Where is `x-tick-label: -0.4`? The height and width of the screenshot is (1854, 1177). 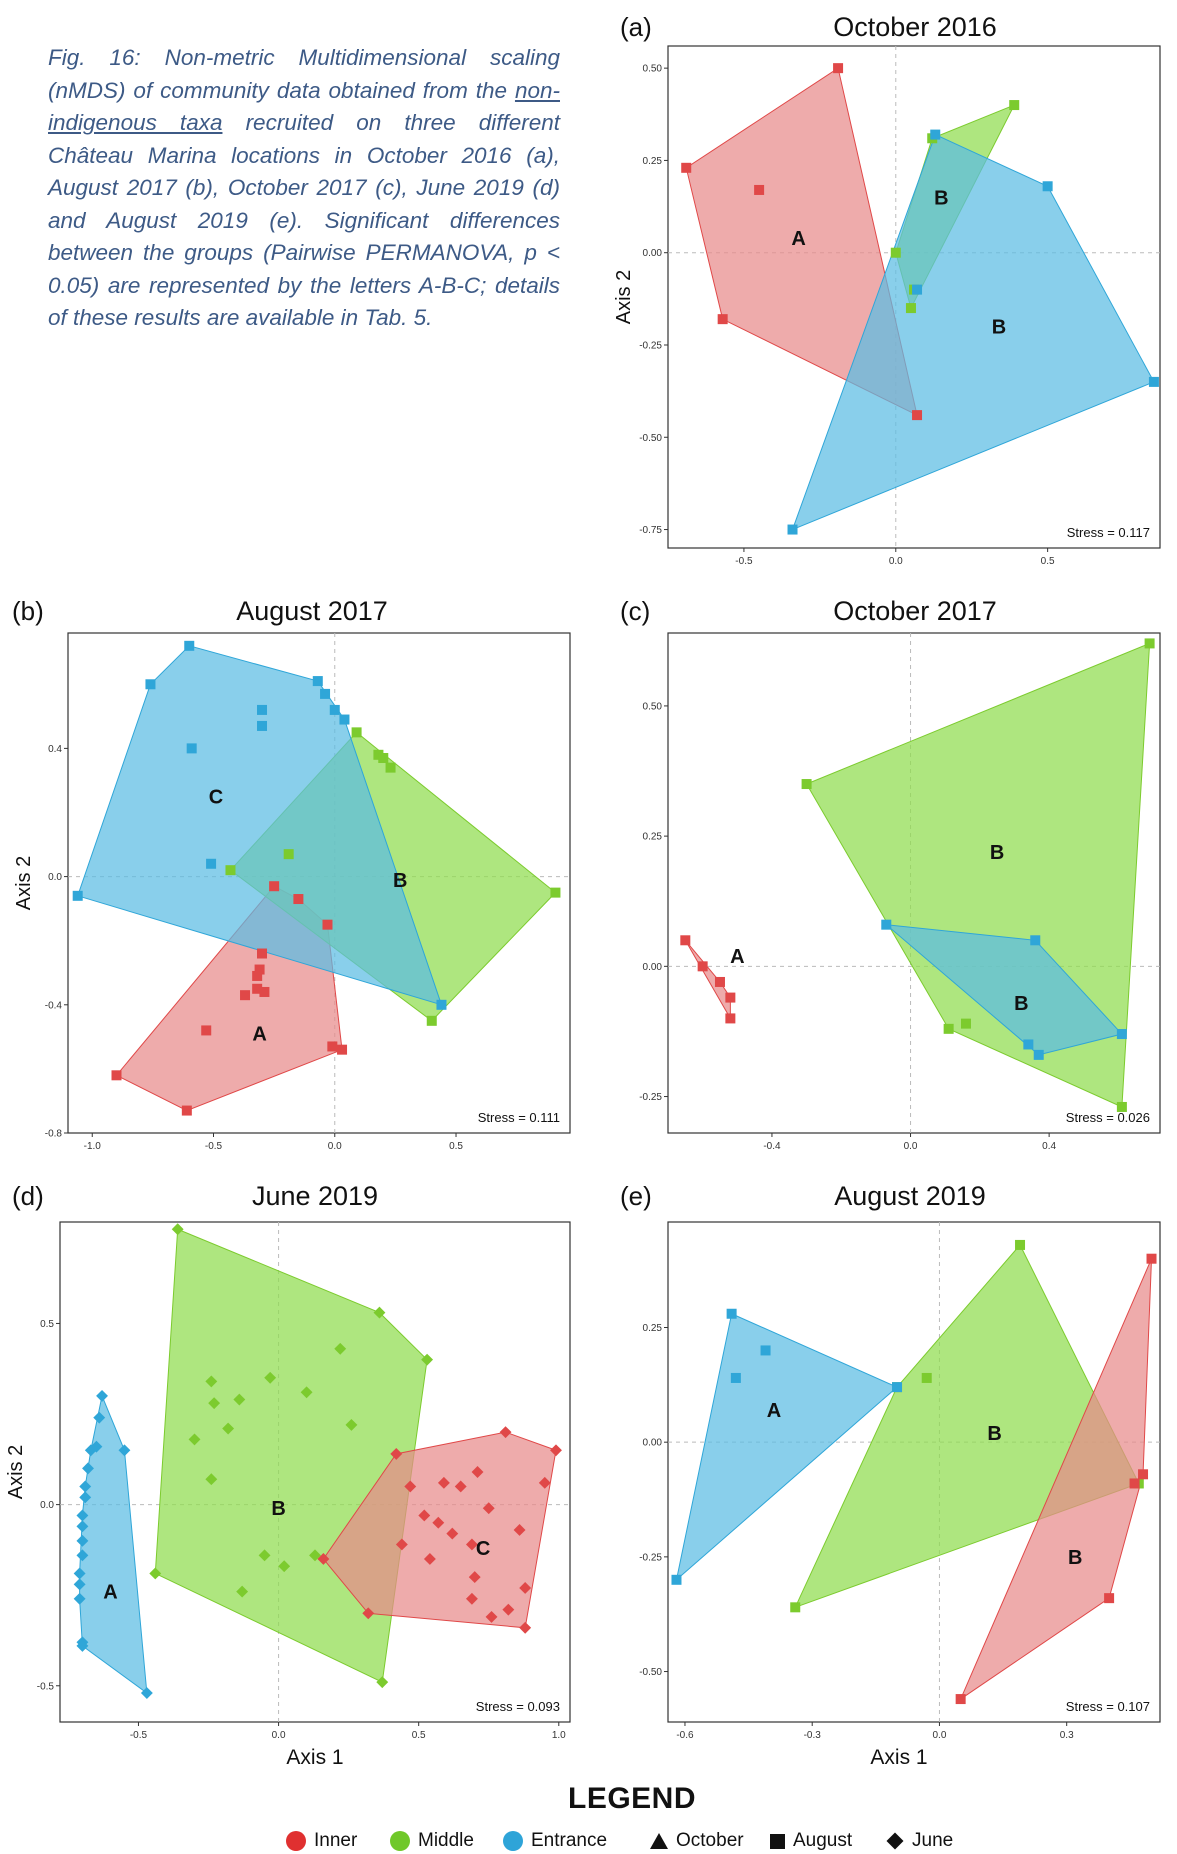 x-tick-label: -0.4 is located at coordinates (772, 1146).